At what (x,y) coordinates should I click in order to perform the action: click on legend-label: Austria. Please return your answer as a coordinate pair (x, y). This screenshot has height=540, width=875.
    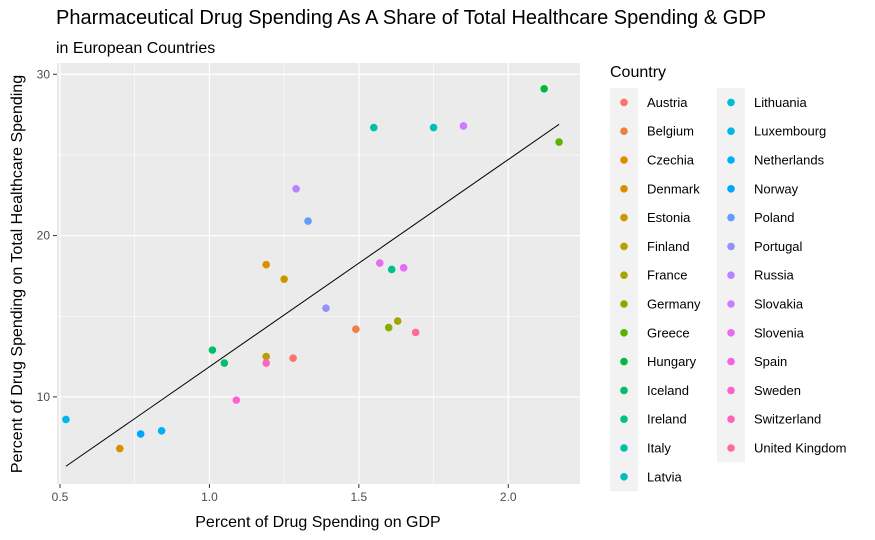
    Looking at the image, I should click on (667, 102).